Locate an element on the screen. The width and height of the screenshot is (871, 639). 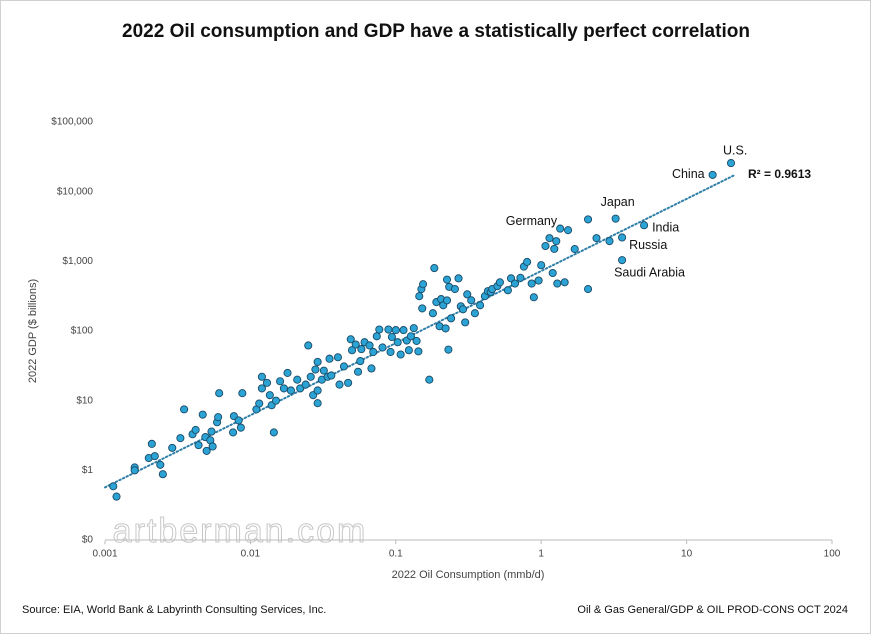
x-tick-label: 100 is located at coordinates (832, 554).